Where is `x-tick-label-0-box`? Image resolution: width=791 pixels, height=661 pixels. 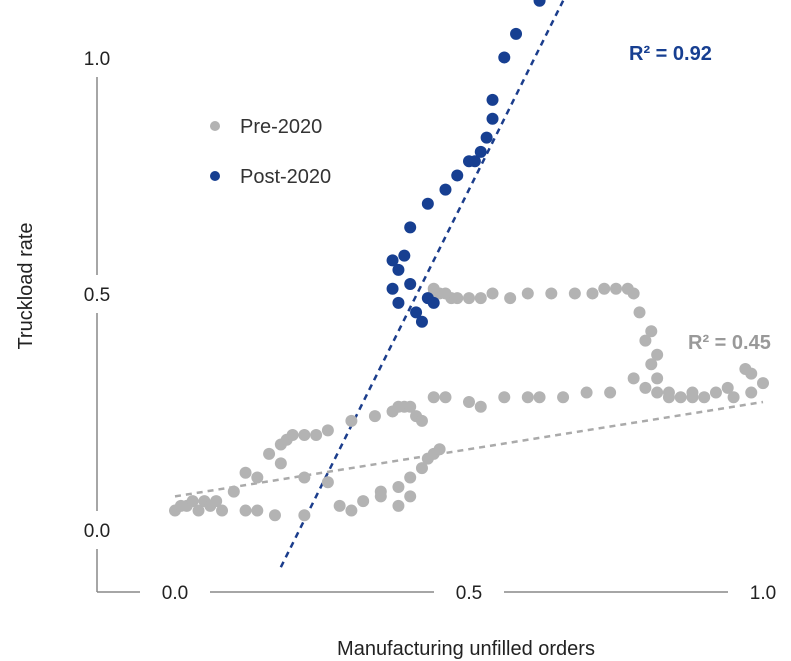 x-tick-label-0-box is located at coordinates (175, 592).